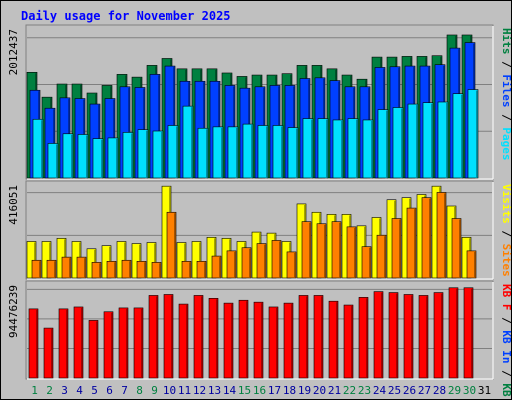 The image size is (512, 404). What do you see at coordinates (439, 390) in the screenshot?
I see `x-tick-label: 28` at bounding box center [439, 390].